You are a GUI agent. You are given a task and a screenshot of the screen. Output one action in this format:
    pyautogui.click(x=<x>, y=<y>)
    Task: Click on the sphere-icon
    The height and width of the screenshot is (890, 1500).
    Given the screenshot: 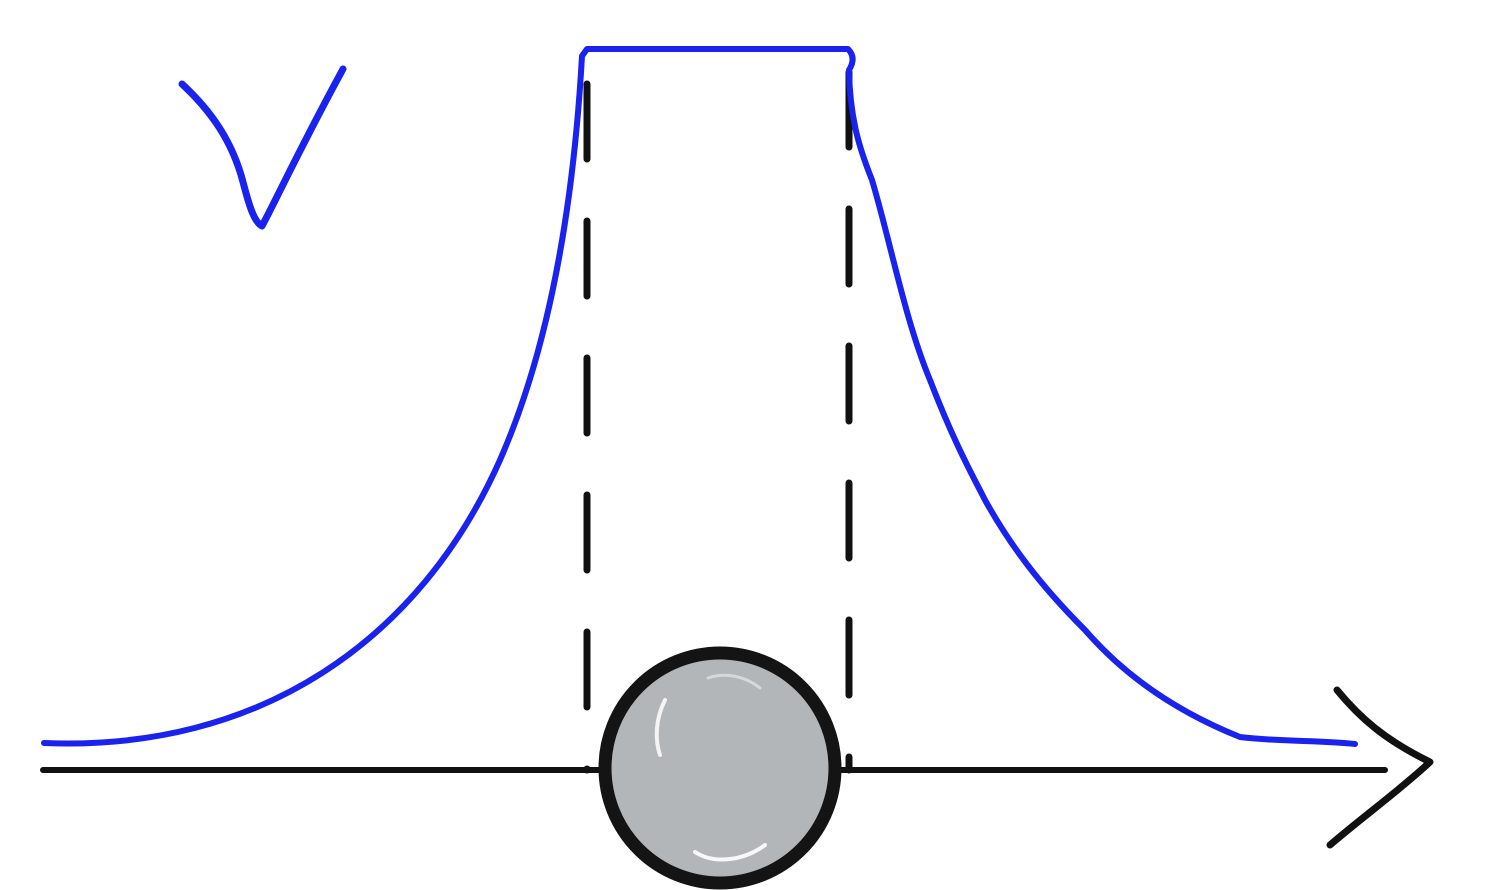 What is the action you would take?
    pyautogui.click(x=720, y=768)
    